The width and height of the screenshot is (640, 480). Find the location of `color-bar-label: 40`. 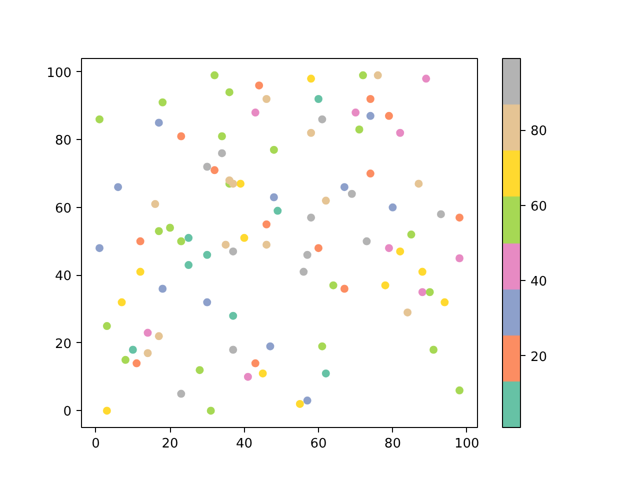

color-bar-label: 40 is located at coordinates (539, 282).